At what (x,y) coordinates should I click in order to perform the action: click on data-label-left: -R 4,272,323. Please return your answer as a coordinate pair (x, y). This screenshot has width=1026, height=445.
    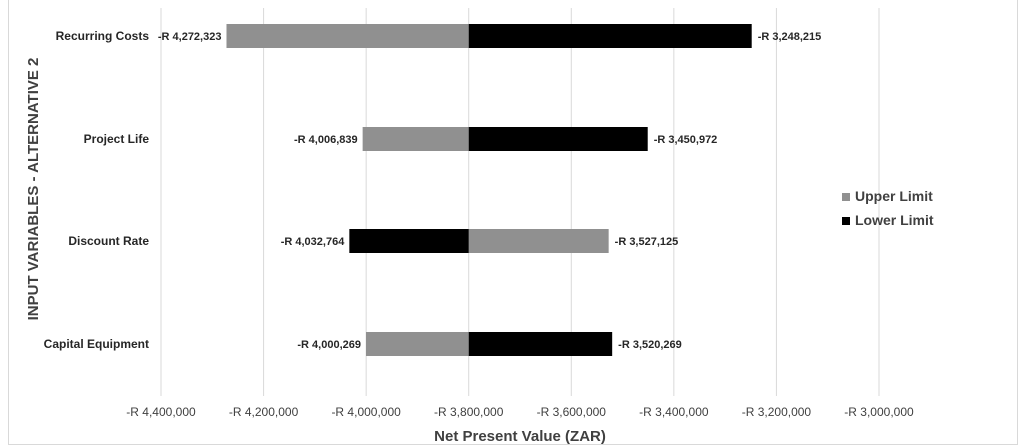
    Looking at the image, I should click on (190, 37).